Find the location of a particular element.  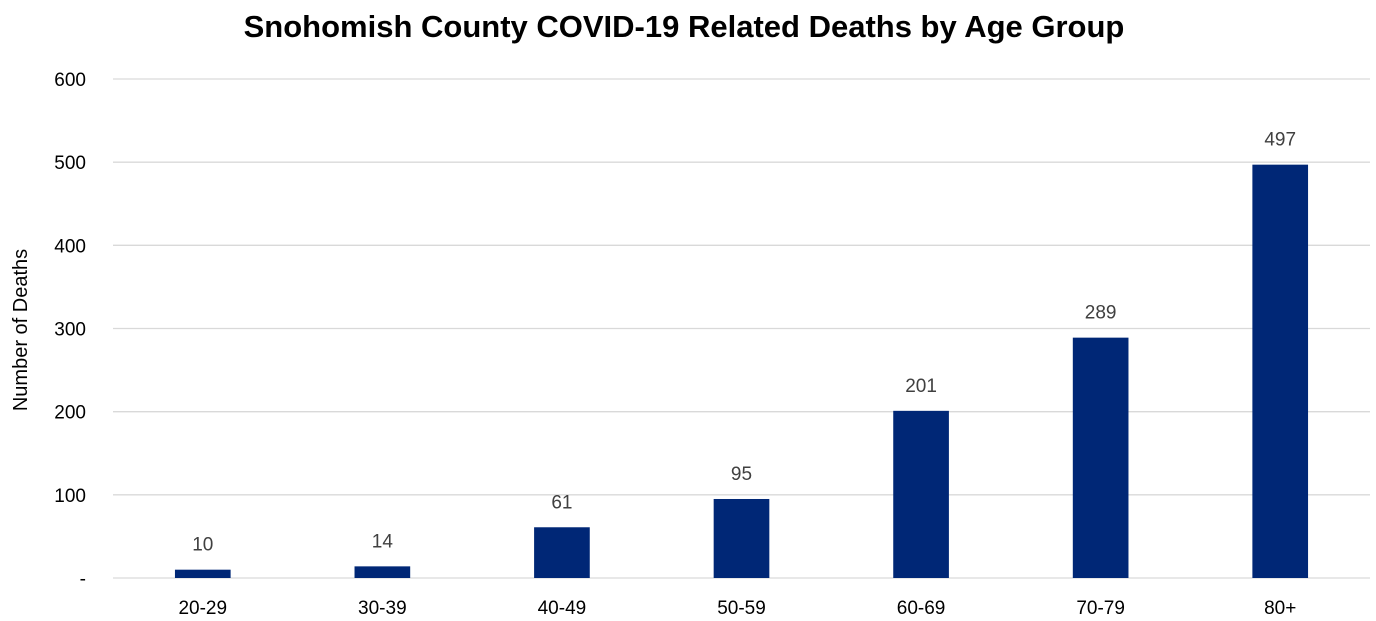

data-label: 497 is located at coordinates (1280, 140).